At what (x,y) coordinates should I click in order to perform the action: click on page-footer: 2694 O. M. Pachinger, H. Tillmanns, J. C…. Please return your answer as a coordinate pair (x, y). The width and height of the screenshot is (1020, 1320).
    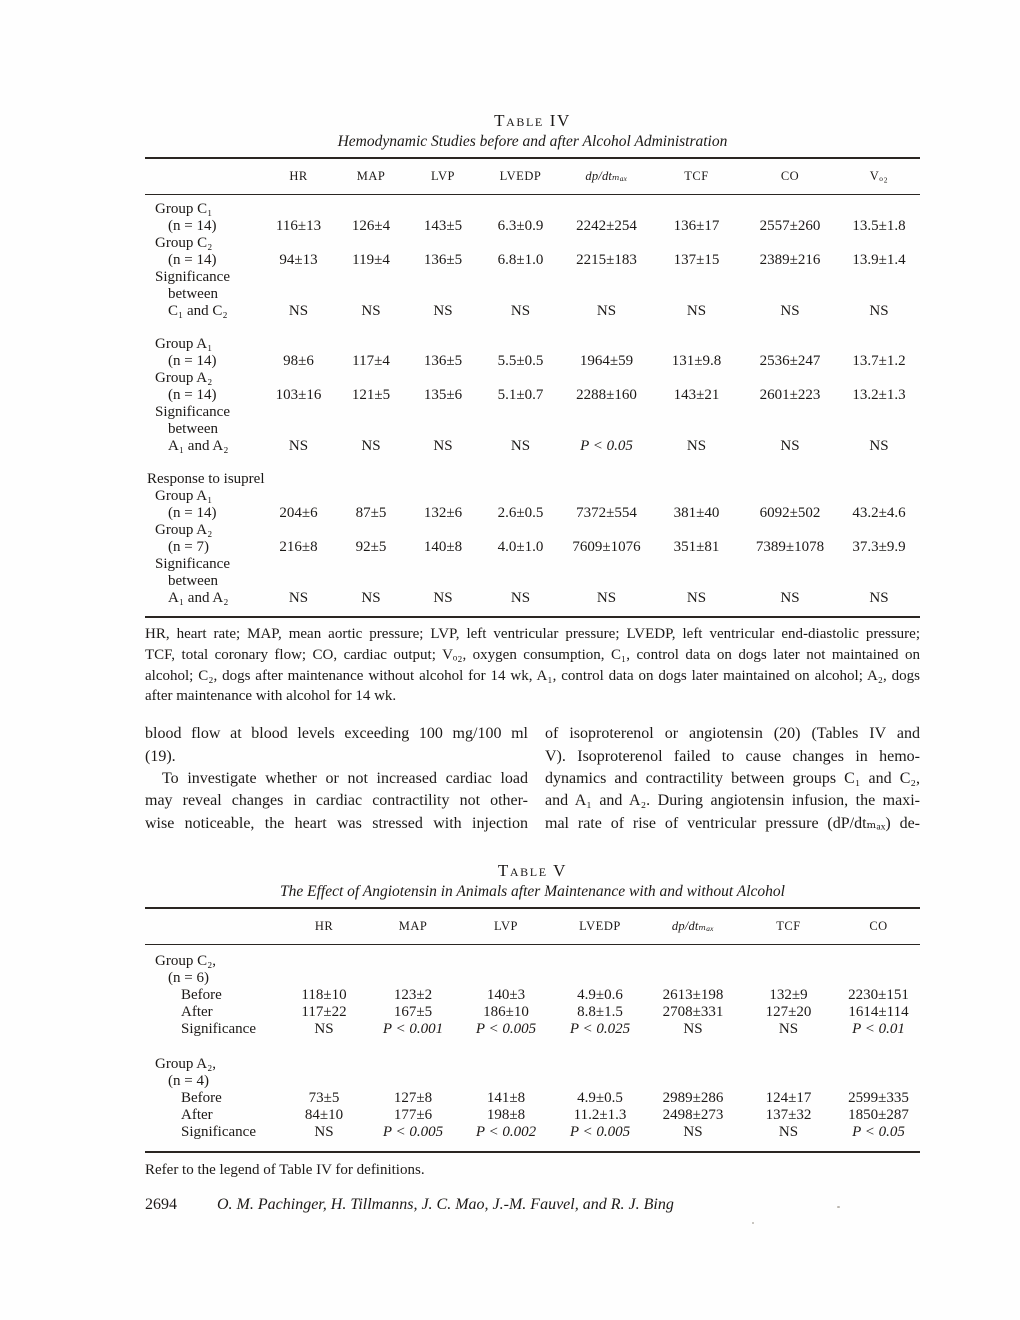
    Looking at the image, I should click on (532, 1205).